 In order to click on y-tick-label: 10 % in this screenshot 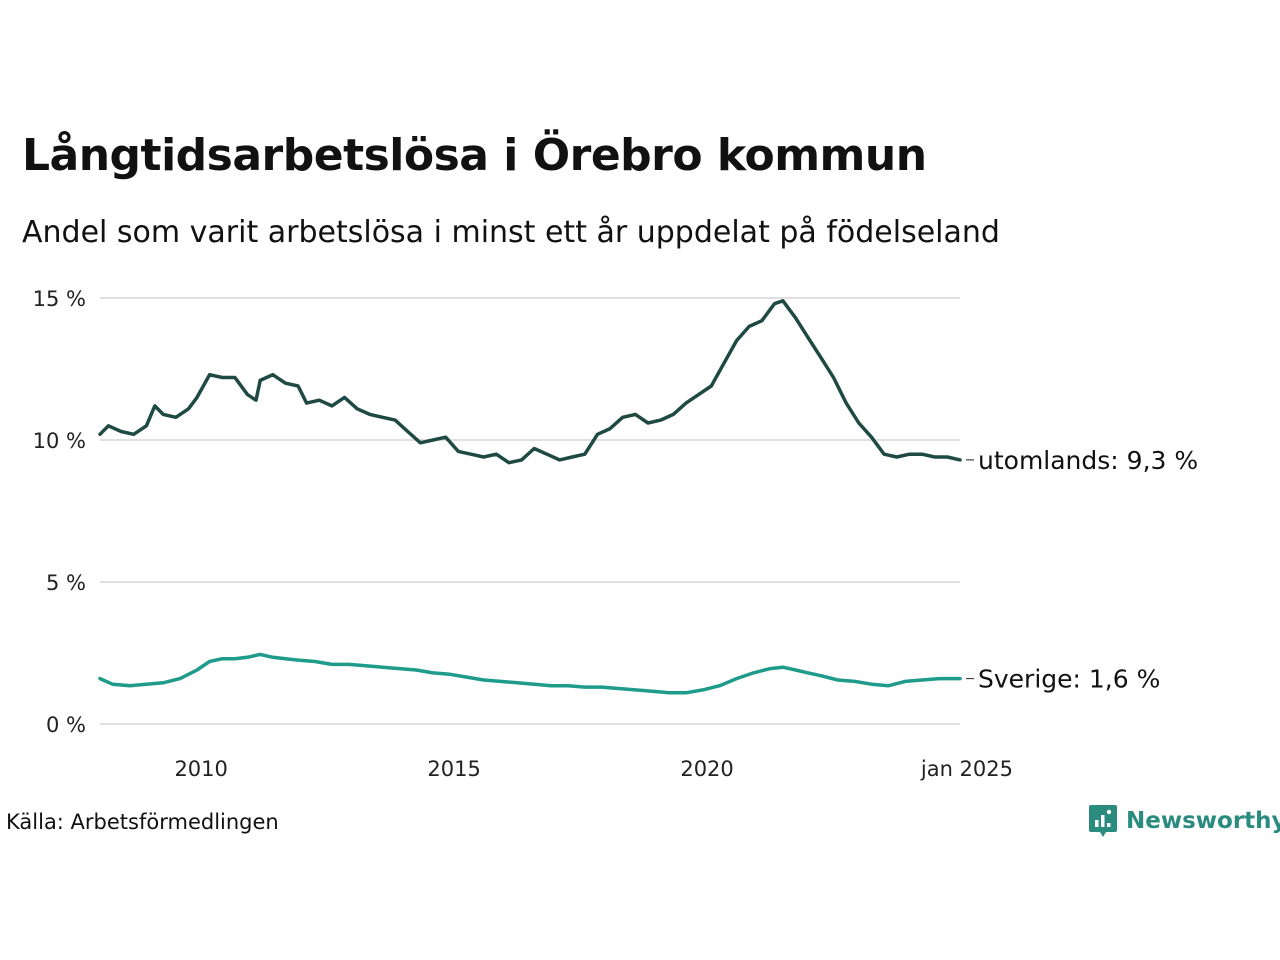, I will do `click(59, 441)`.